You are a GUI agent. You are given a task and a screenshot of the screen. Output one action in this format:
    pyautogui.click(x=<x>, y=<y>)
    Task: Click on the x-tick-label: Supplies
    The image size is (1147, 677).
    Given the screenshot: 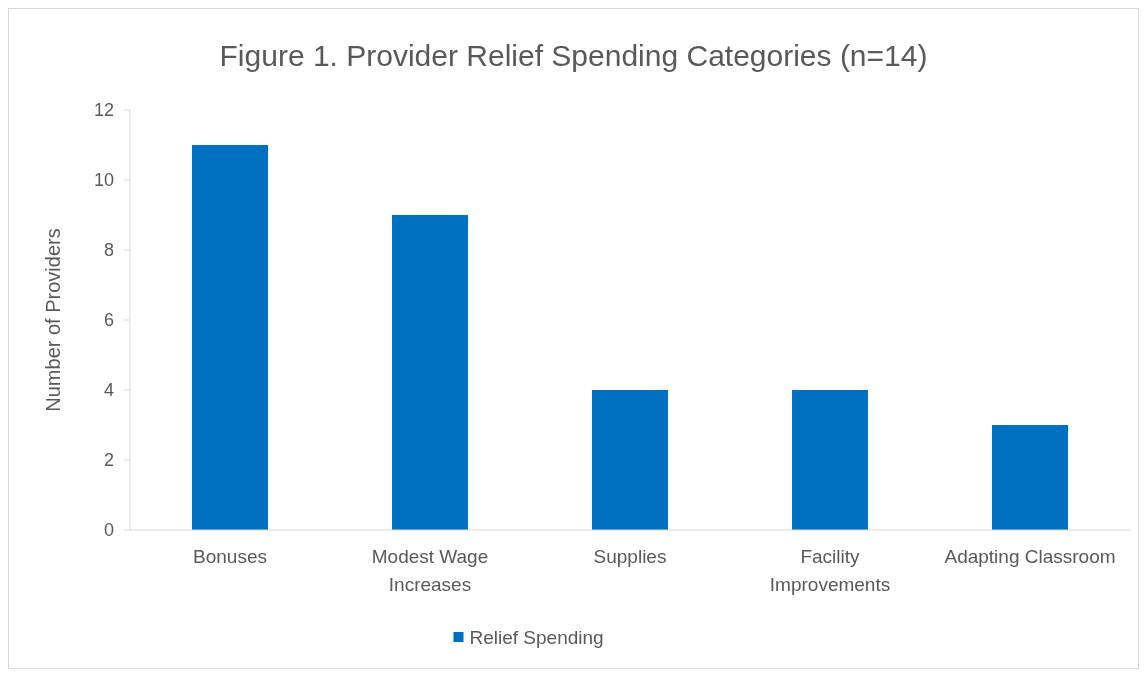 What is the action you would take?
    pyautogui.click(x=630, y=556)
    